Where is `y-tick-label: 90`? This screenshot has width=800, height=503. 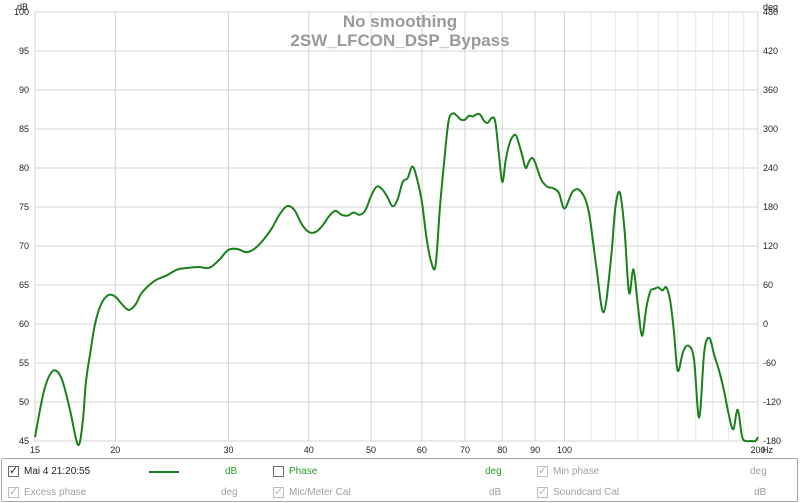
y-tick-label: 90 is located at coordinates (24, 90).